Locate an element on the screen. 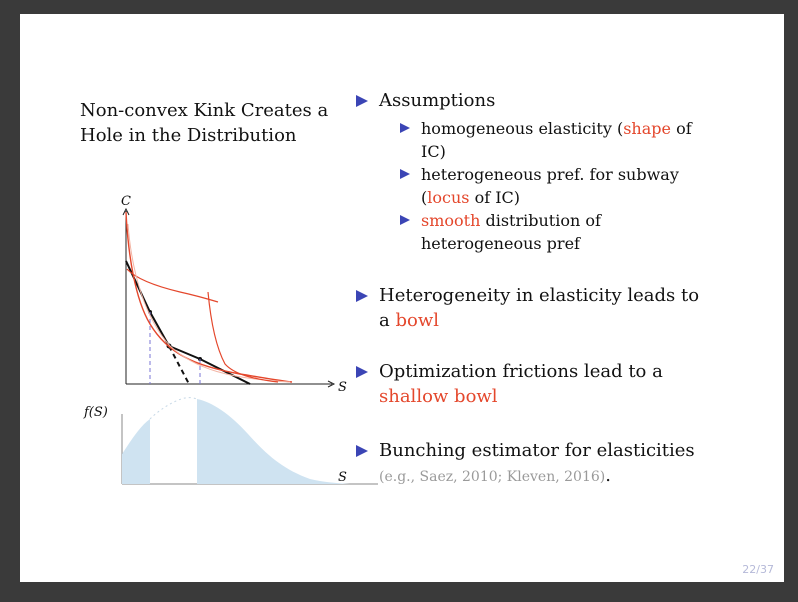 This screenshot has width=798, height=602. bullet-assumptions: Assumptions is located at coordinates (437, 100).